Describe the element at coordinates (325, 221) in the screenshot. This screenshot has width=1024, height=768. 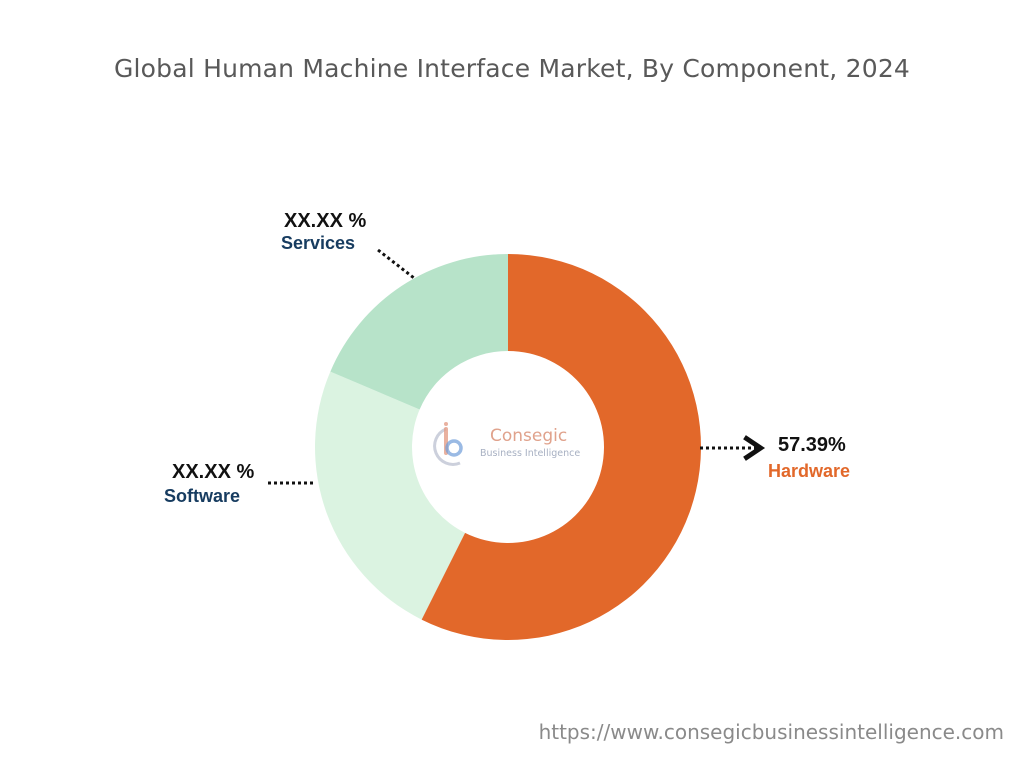
I see `services-value-label: XX.XX %` at that location.